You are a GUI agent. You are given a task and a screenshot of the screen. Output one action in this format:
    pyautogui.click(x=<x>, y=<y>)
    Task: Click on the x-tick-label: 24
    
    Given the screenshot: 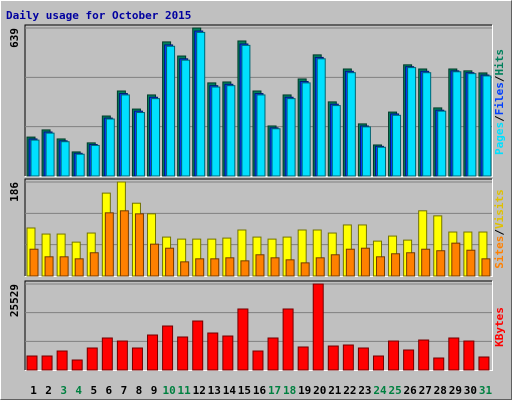 What is the action you would take?
    pyautogui.click(x=380, y=390)
    